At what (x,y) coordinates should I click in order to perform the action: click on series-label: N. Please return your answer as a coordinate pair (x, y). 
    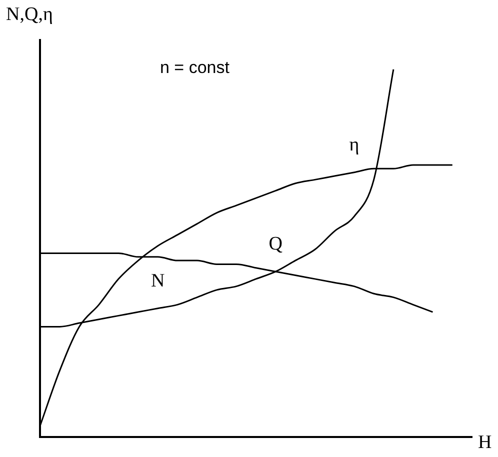
    Looking at the image, I should click on (157, 281).